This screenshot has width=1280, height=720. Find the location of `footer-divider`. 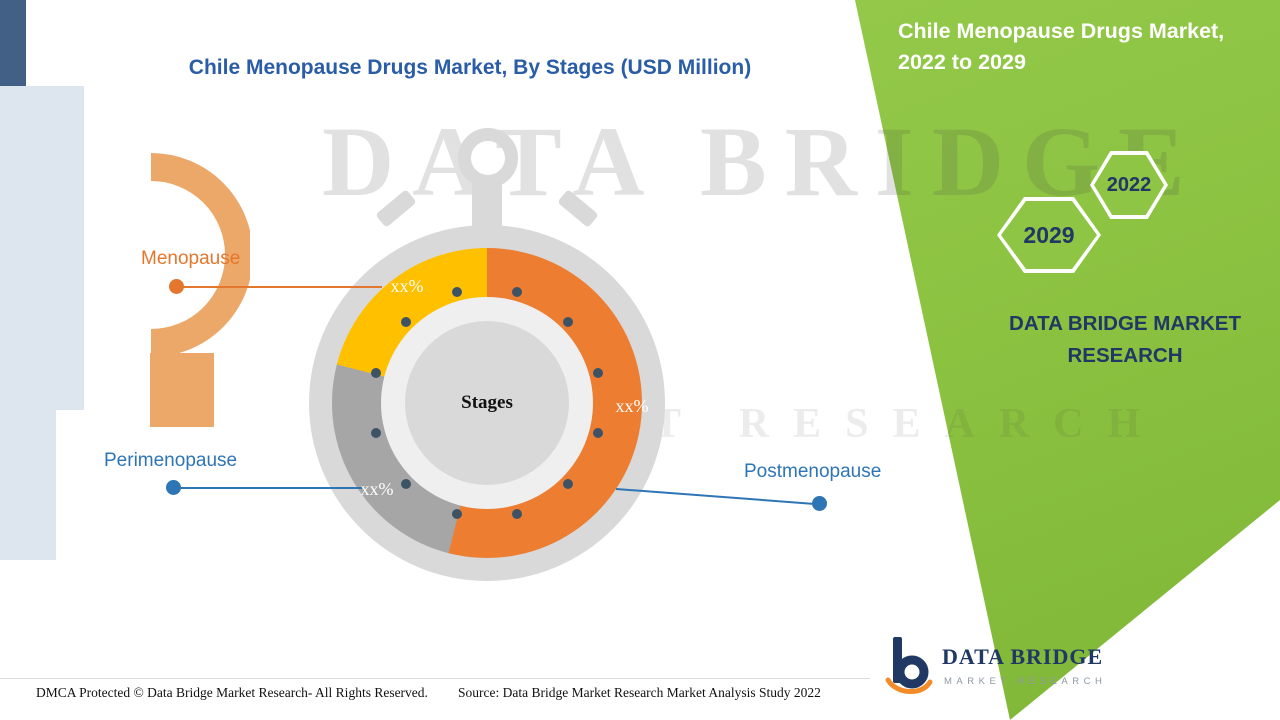

footer-divider is located at coordinates (435, 678).